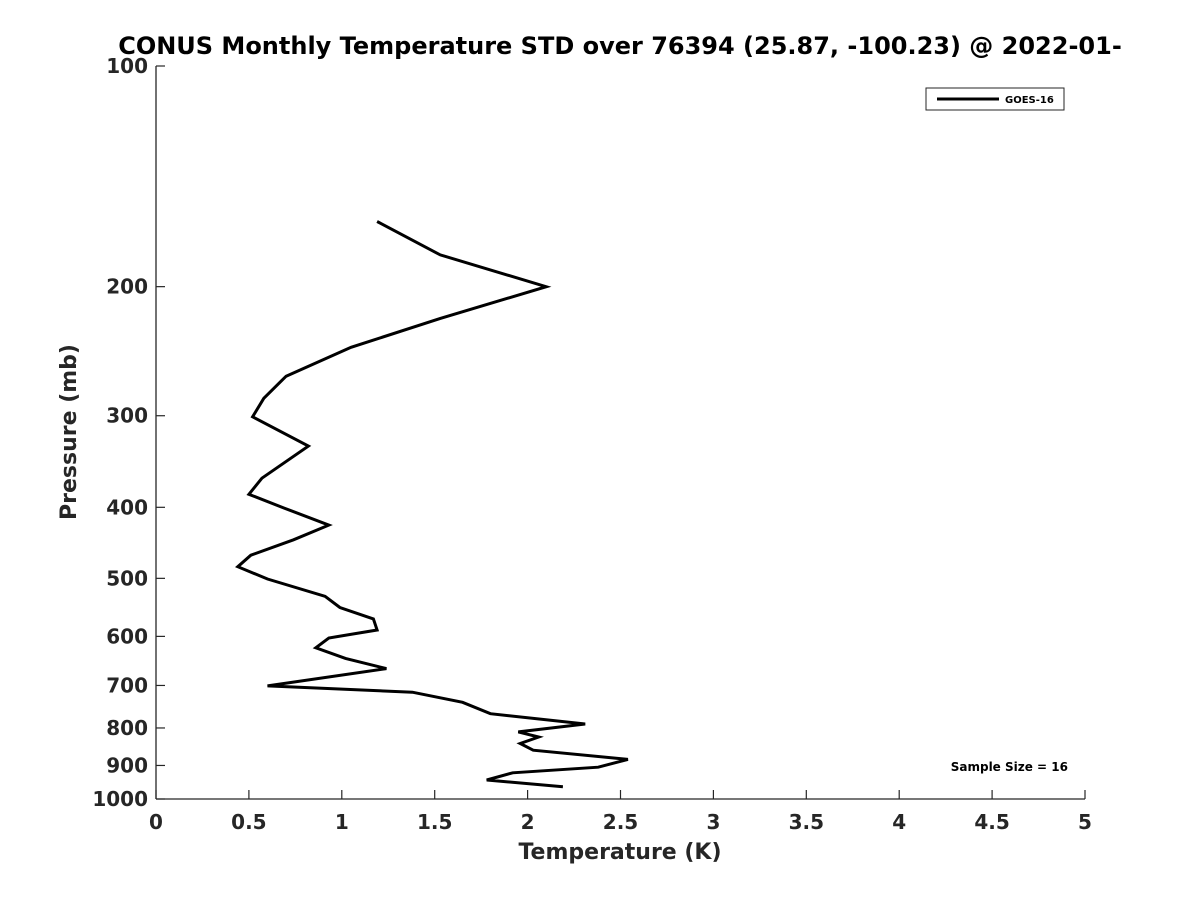 The height and width of the screenshot is (900, 1200). What do you see at coordinates (899, 822) in the screenshot?
I see `x-tick-label: 4` at bounding box center [899, 822].